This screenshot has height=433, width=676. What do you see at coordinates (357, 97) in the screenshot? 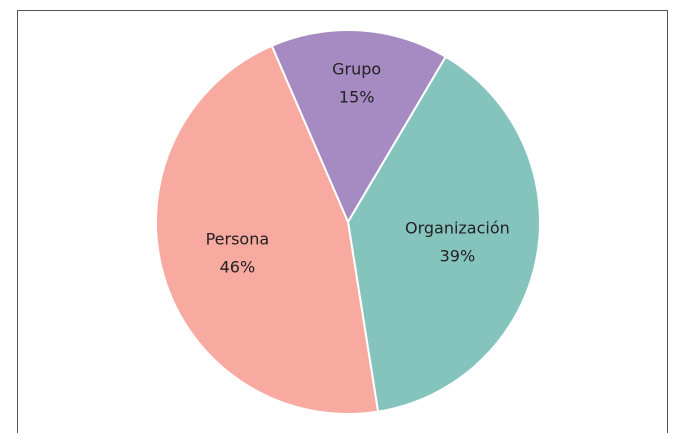
I see `slice-value-label: 15%` at bounding box center [357, 97].